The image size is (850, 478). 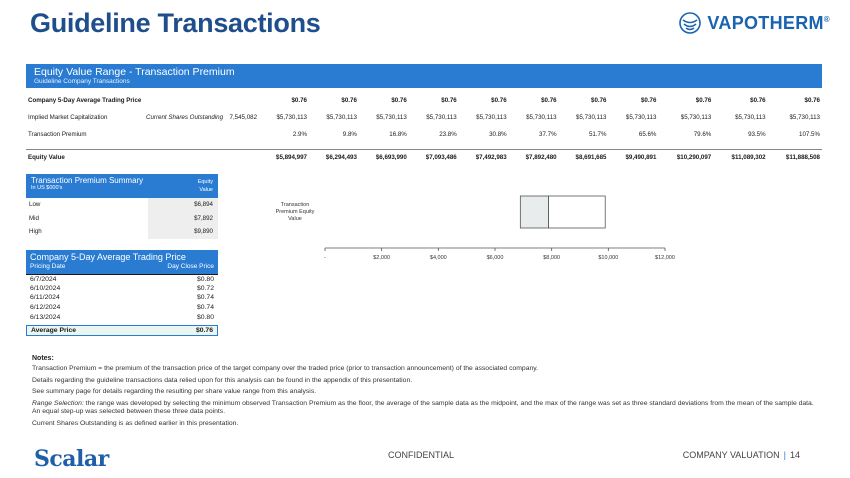 I want to click on summary-row-value: $9,890, so click(x=183, y=232).